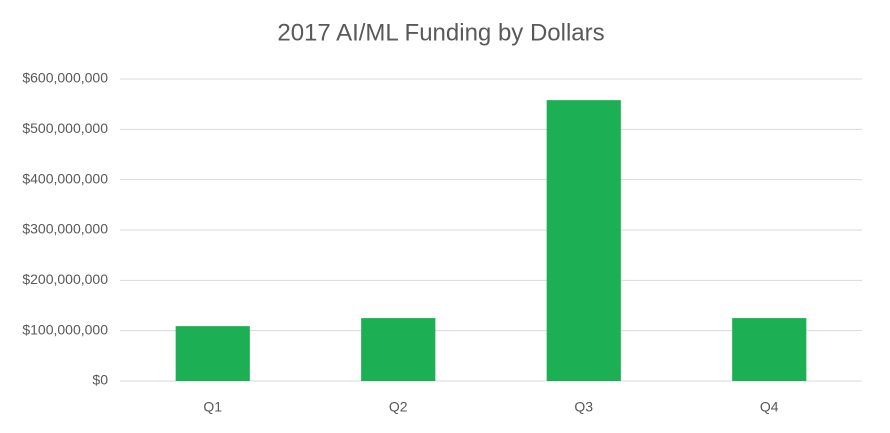  I want to click on y-tick-label: $200,000,000, so click(65, 279).